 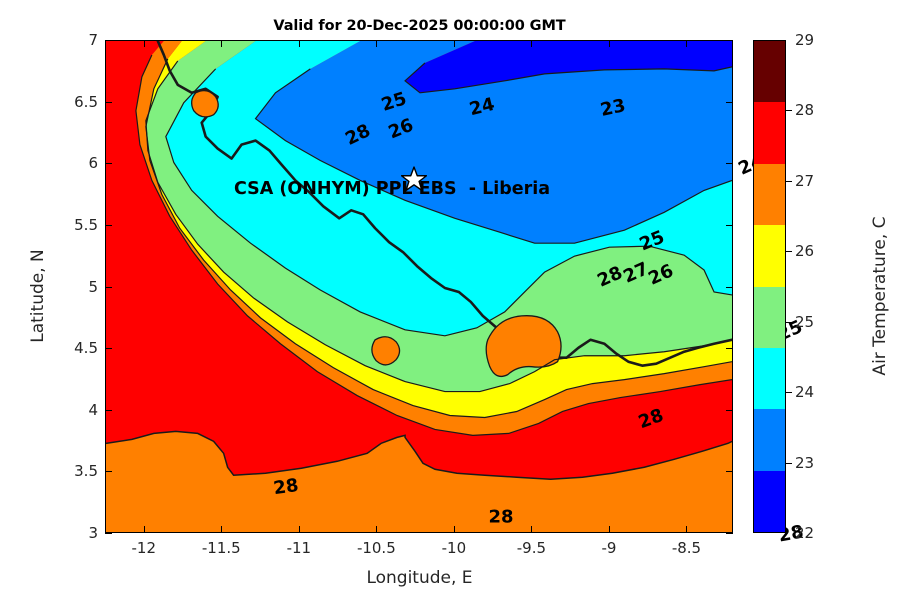 I want to click on y-tick-label: 6.5, so click(x=86, y=101).